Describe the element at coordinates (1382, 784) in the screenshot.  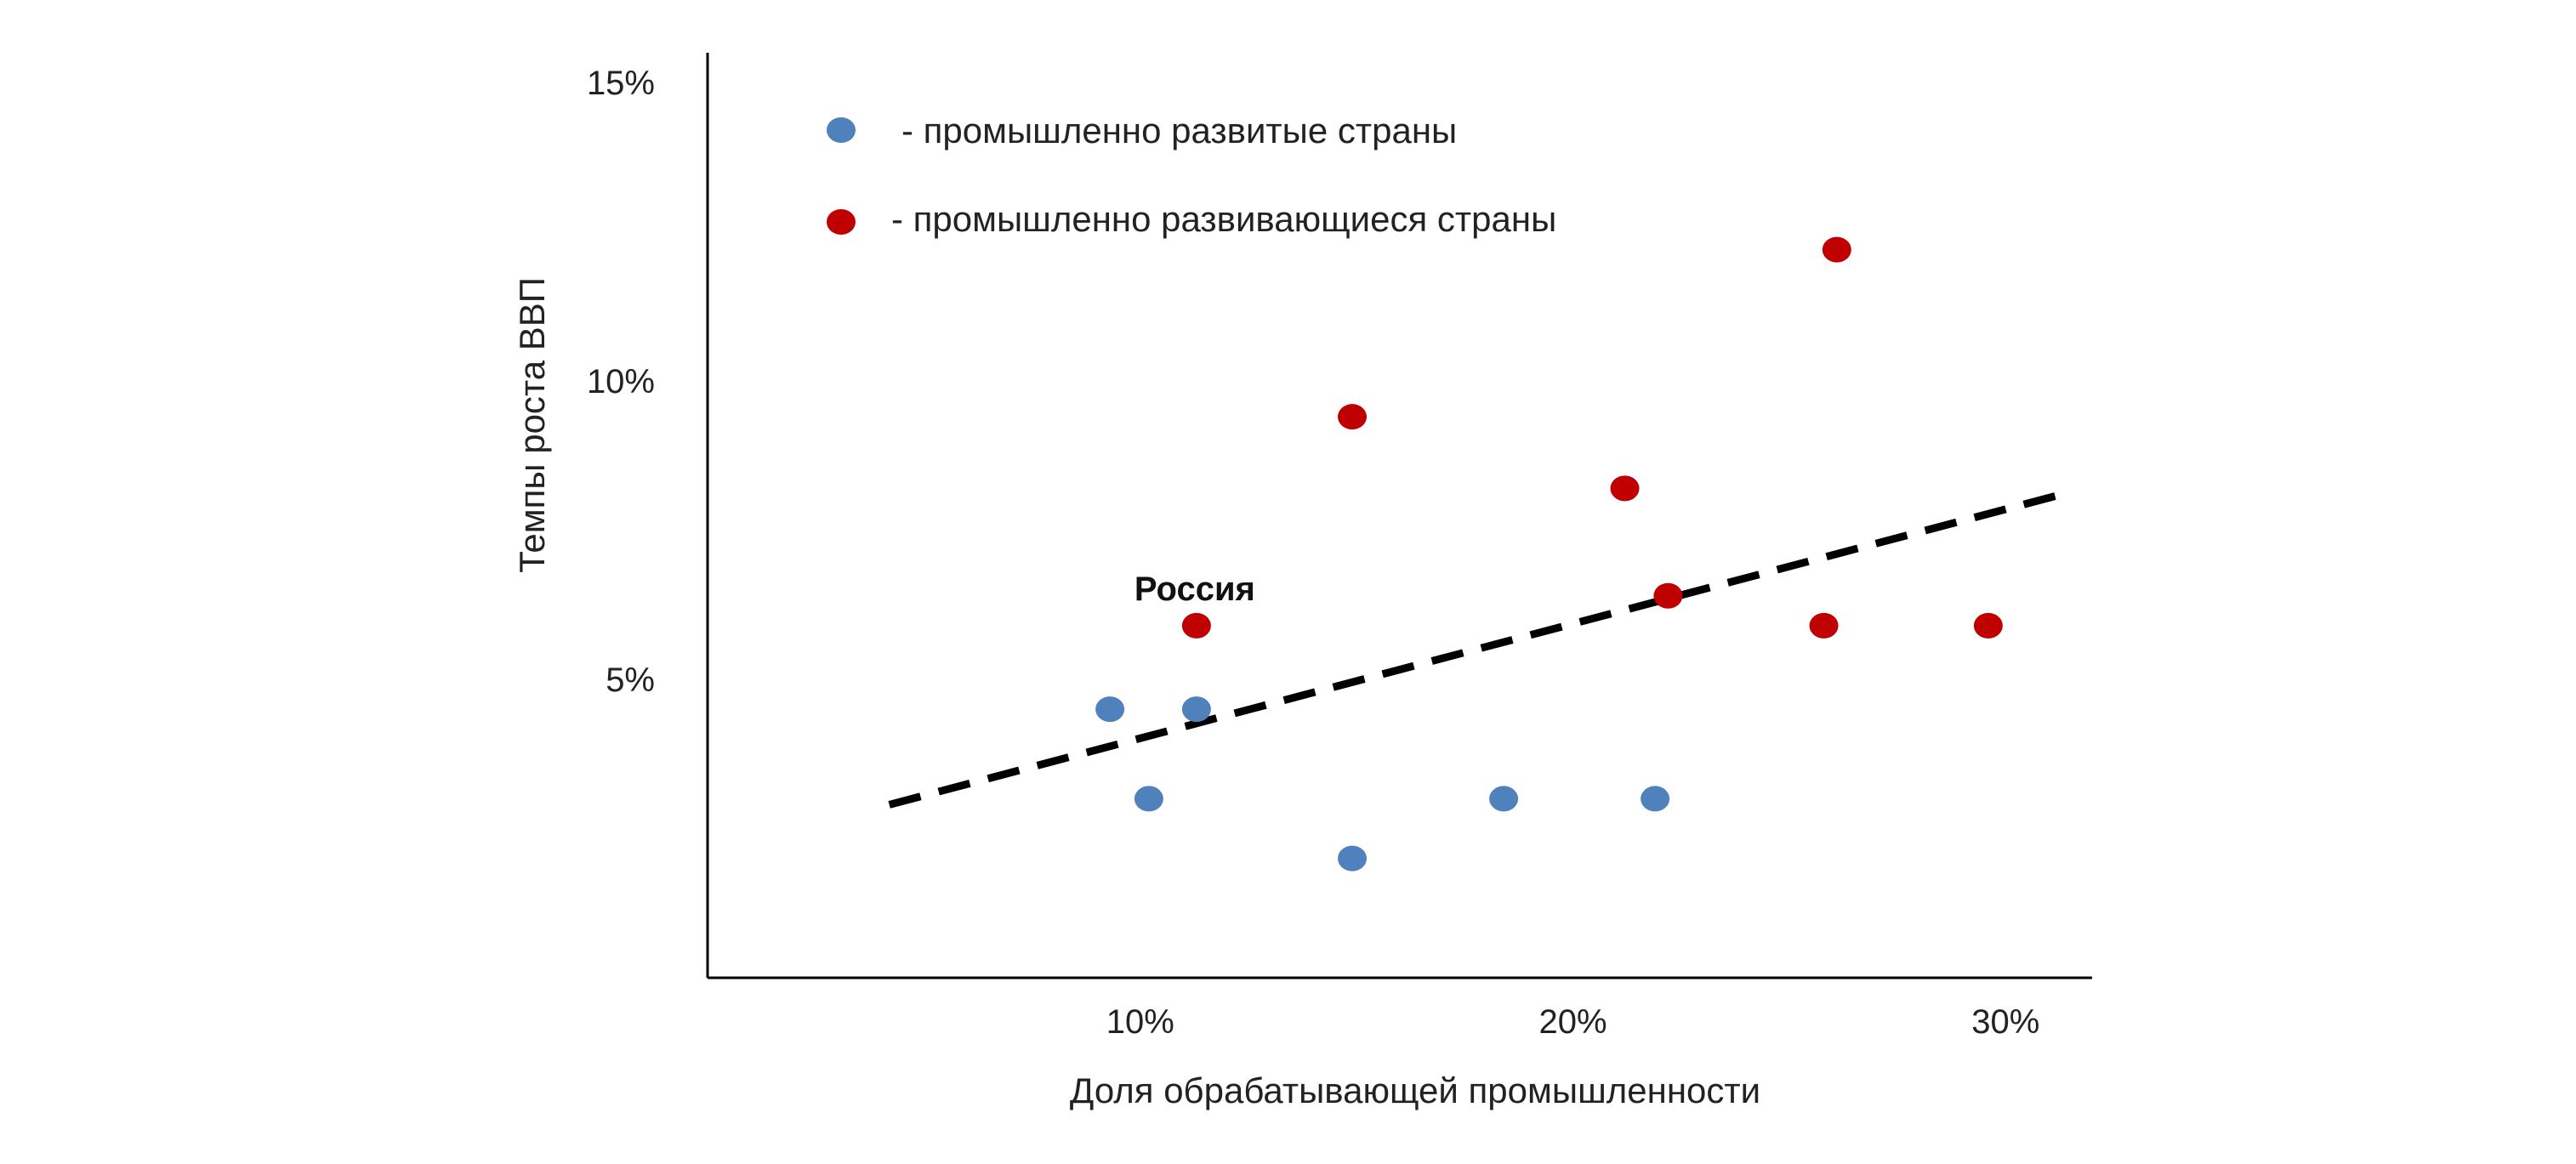
I see `series-developed` at that location.